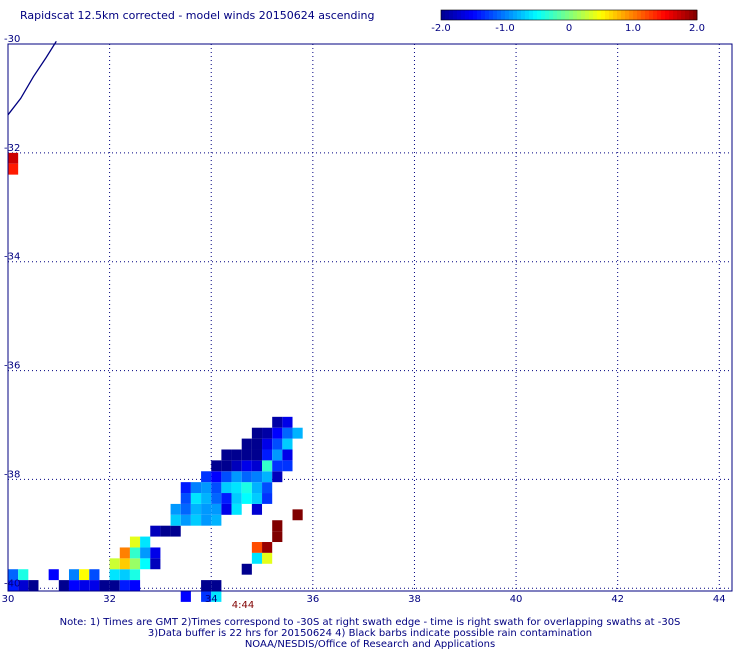 This screenshot has width=740, height=650. I want to click on longitude-label: 38, so click(414, 599).